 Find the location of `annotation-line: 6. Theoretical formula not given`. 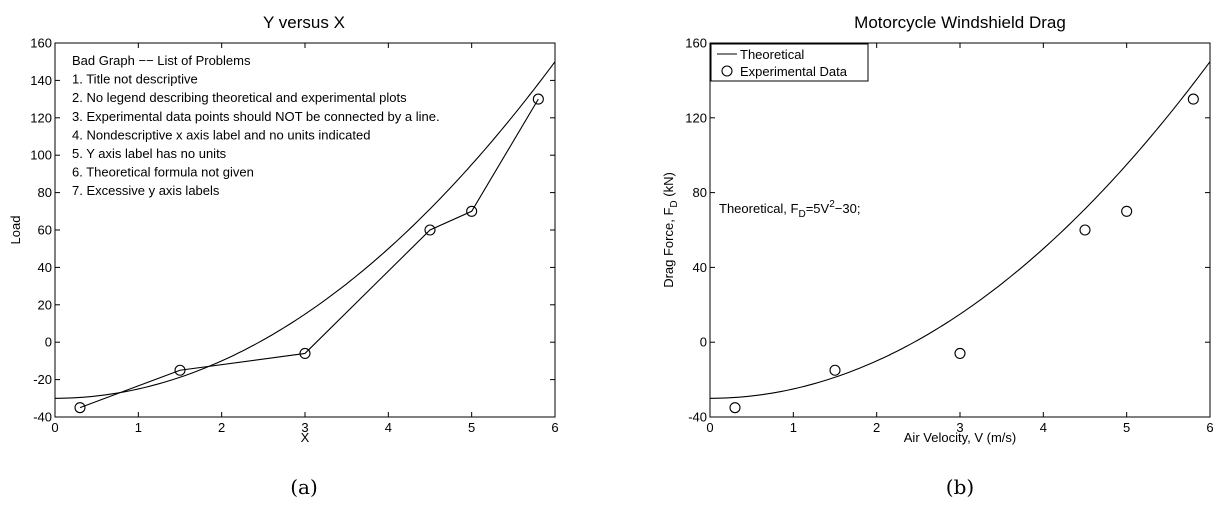

annotation-line: 6. Theoretical formula not given is located at coordinates (163, 172).